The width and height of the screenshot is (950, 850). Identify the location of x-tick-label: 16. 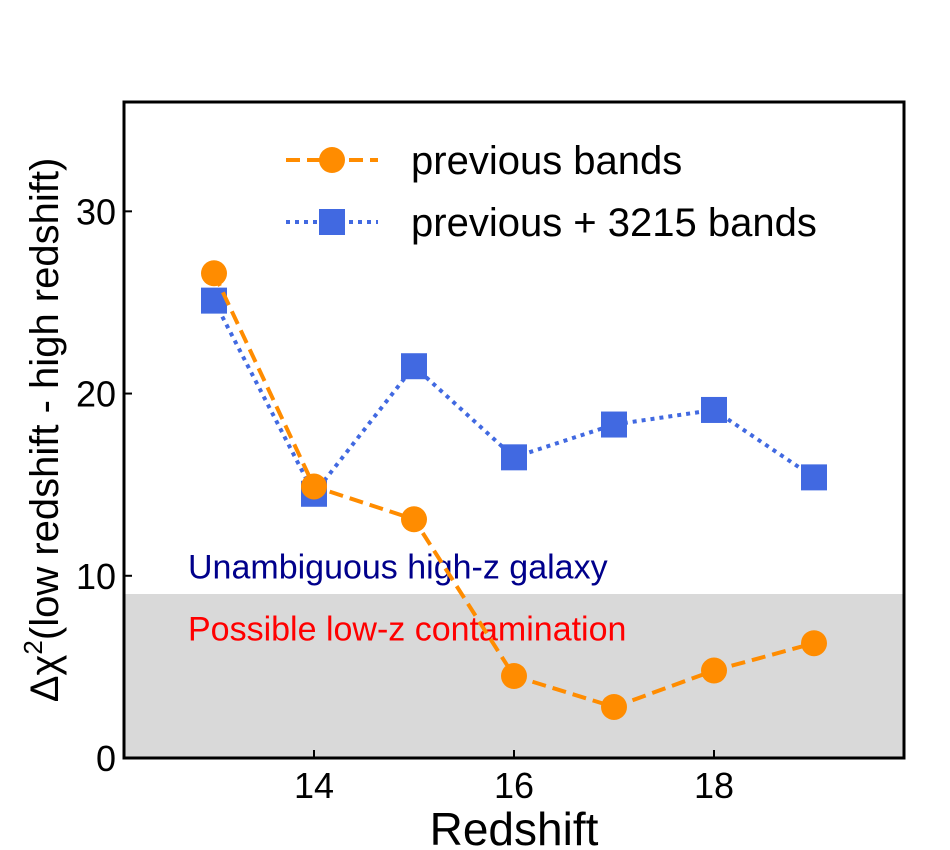
(514, 785).